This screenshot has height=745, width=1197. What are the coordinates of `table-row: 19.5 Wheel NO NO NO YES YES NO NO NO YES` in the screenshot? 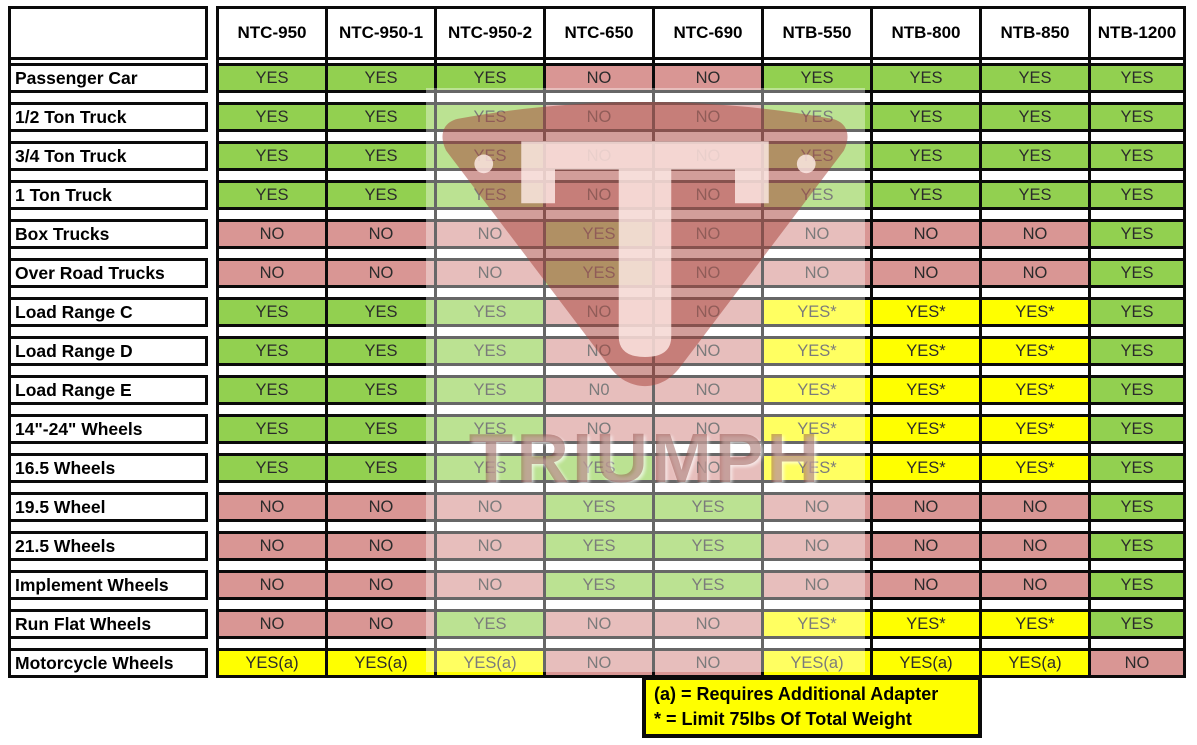 It's located at (599, 507).